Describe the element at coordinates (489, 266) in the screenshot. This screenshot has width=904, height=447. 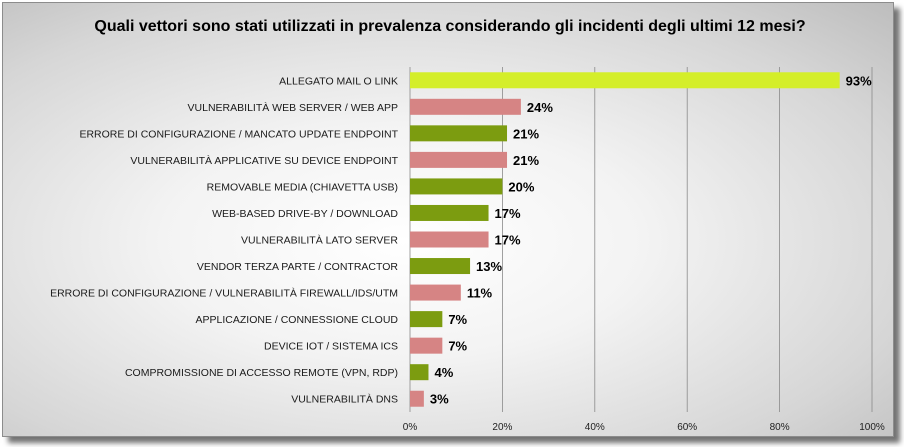
I see `data-label: 13%` at that location.